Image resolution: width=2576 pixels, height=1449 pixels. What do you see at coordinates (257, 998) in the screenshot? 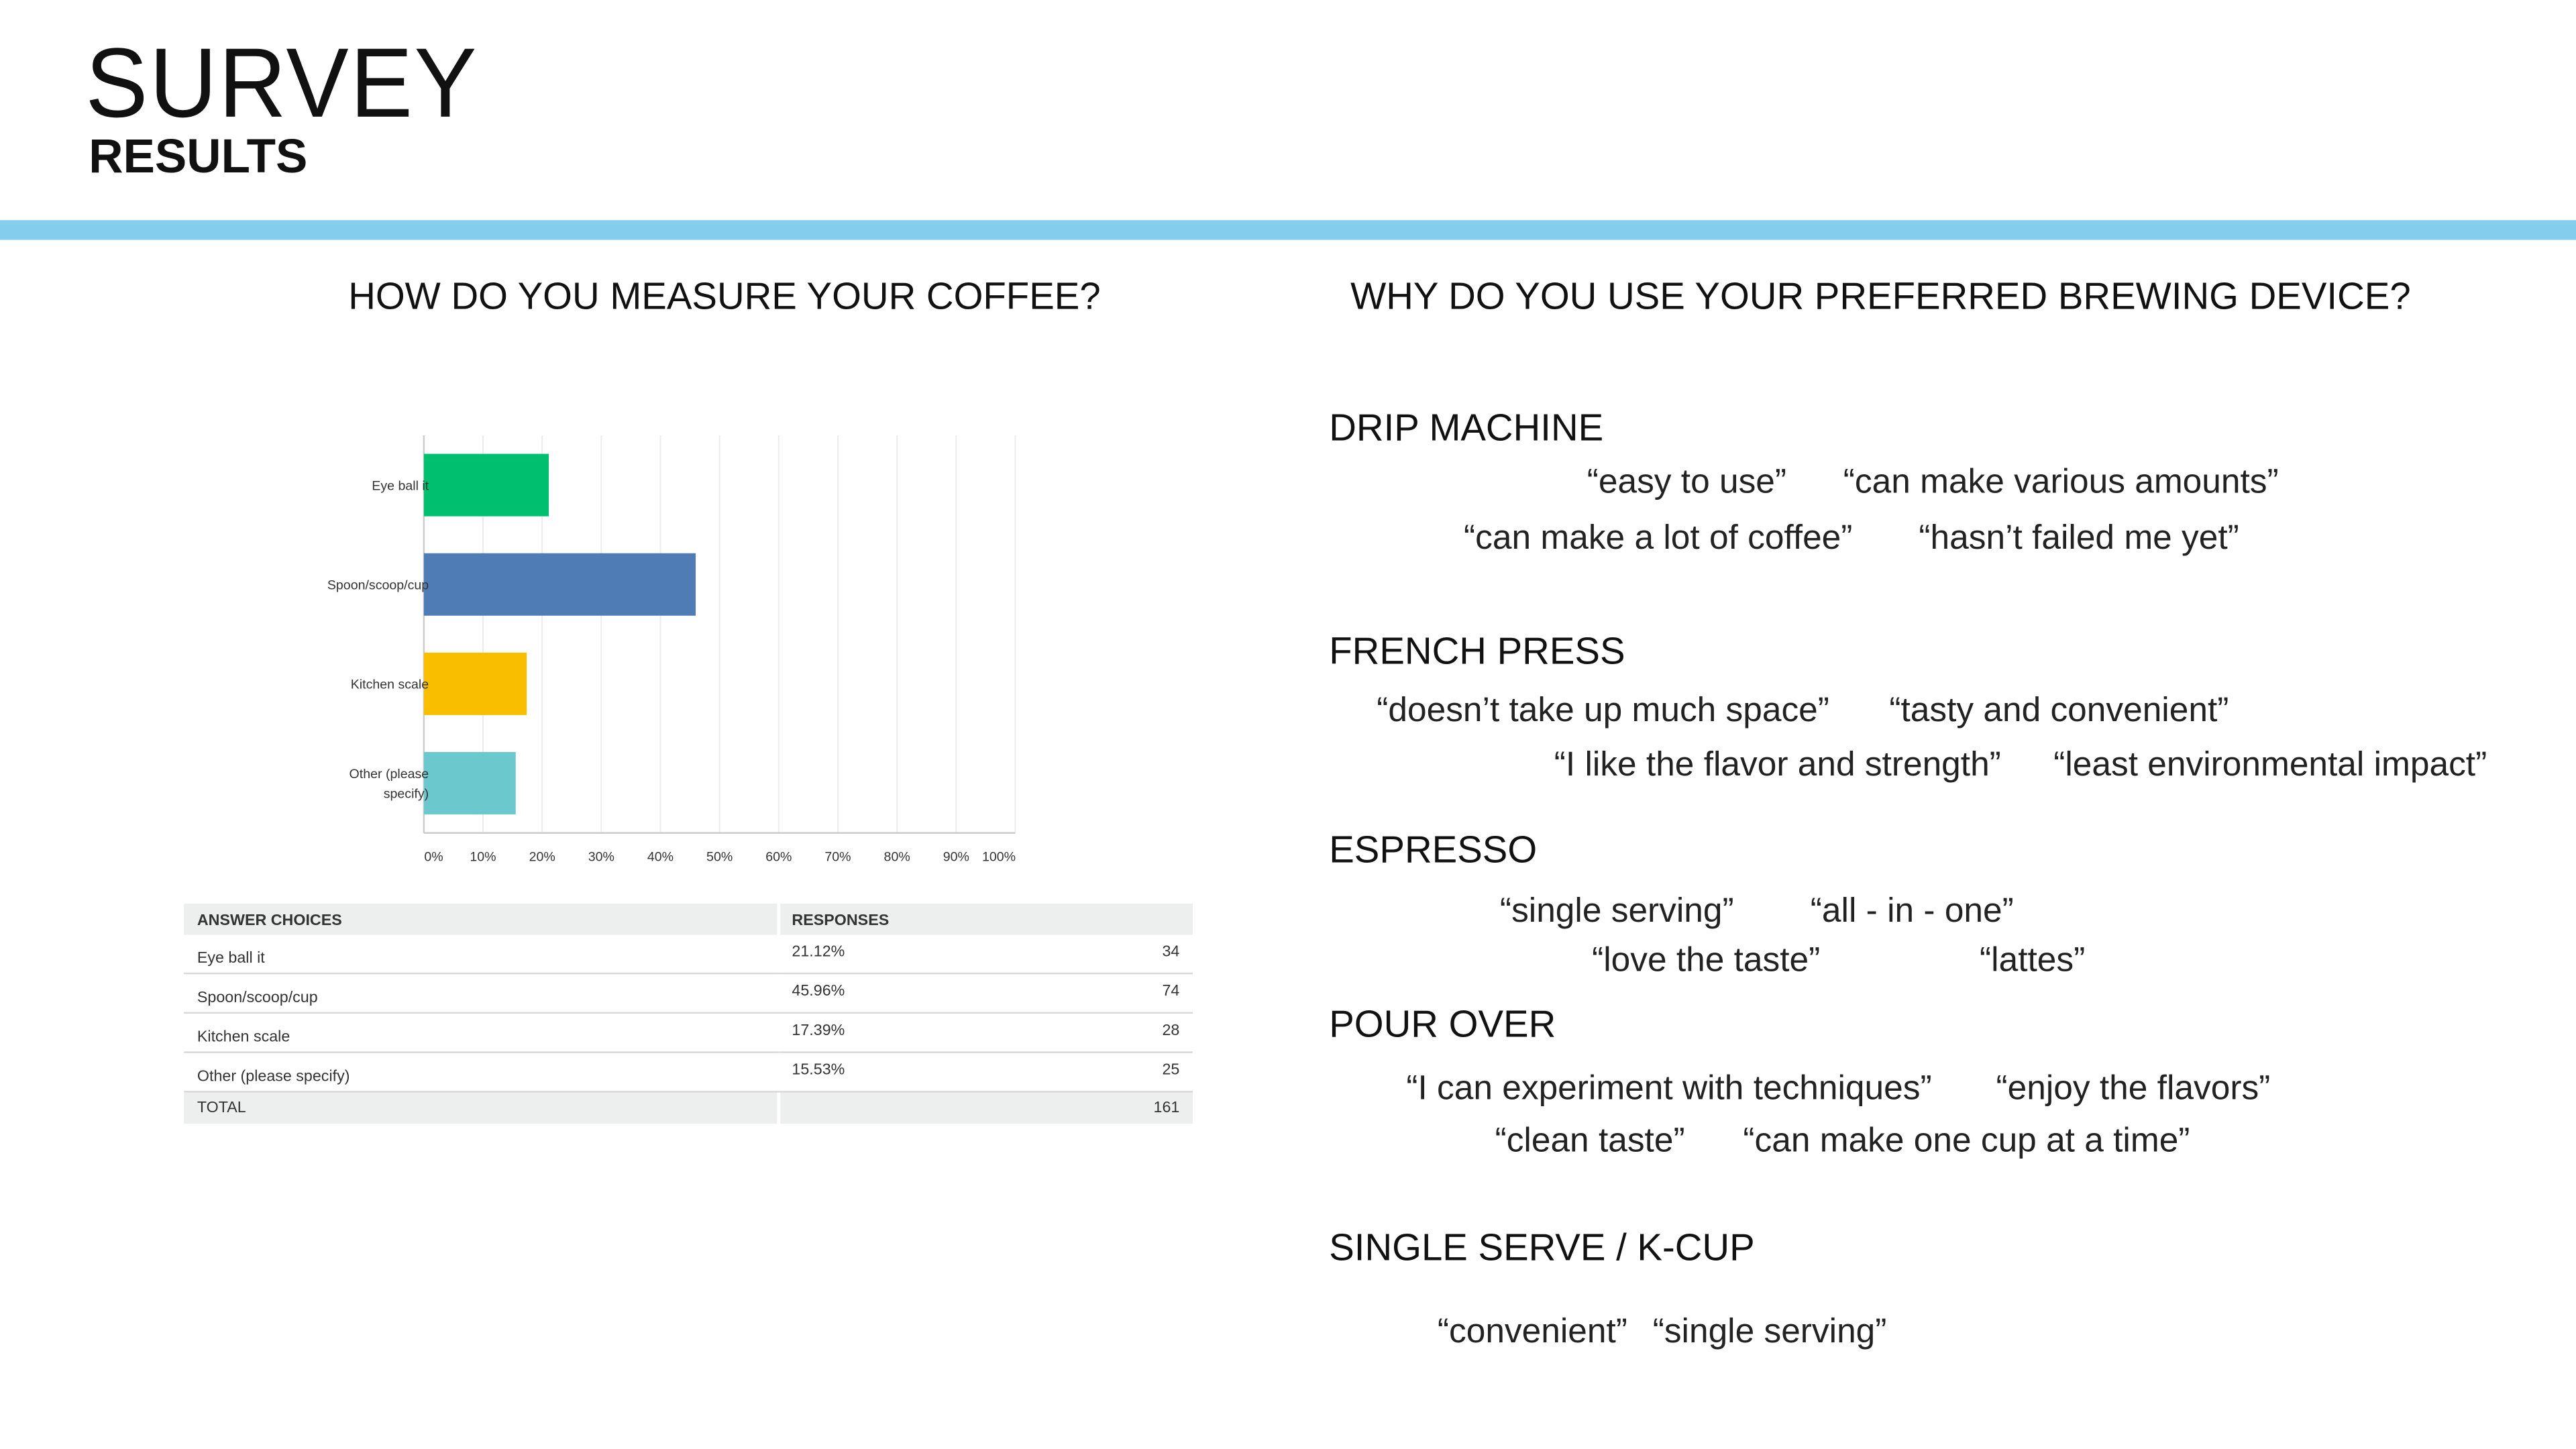
I see `row-choice: Spoon/scoop/cup` at bounding box center [257, 998].